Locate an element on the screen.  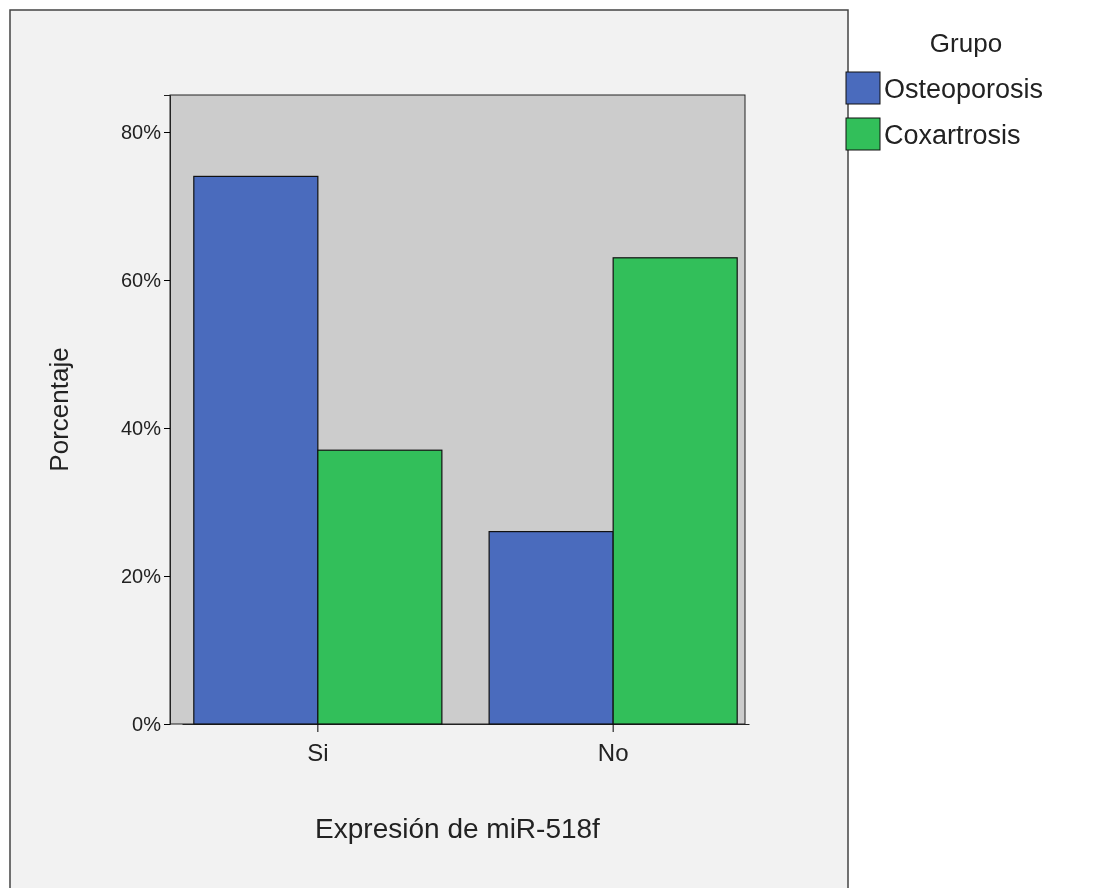
y-tick-label: 60% is located at coordinates (141, 279).